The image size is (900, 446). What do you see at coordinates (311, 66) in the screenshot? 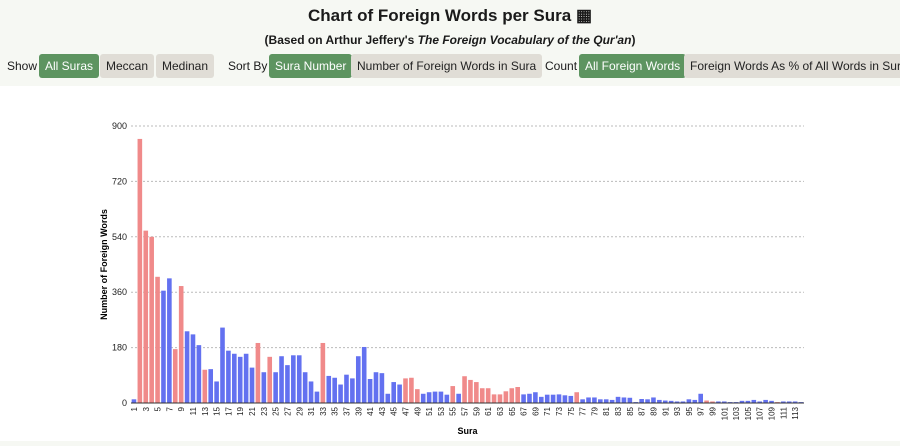
I see `sort-sura-number-button: Sura Number` at bounding box center [311, 66].